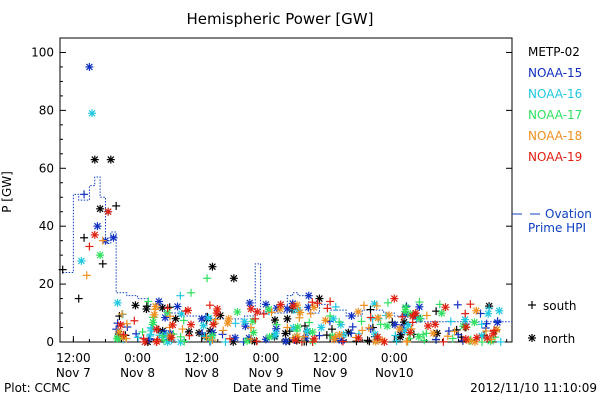  I want to click on x-tick-label-date: Nov 9, so click(266, 373).